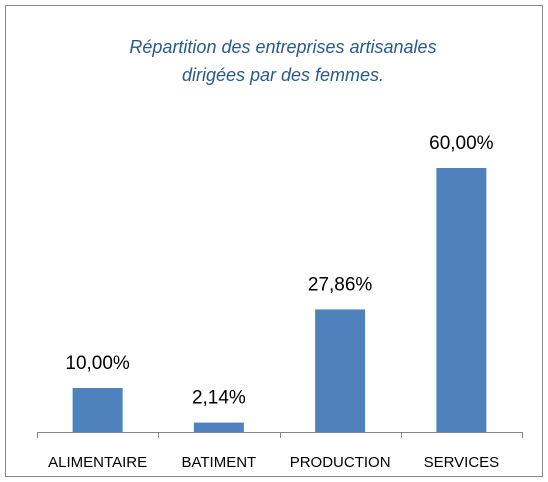 The height and width of the screenshot is (482, 548). Describe the element at coordinates (282, 47) in the screenshot. I see `chart-title: Répartition des entreprises artisanales` at that location.